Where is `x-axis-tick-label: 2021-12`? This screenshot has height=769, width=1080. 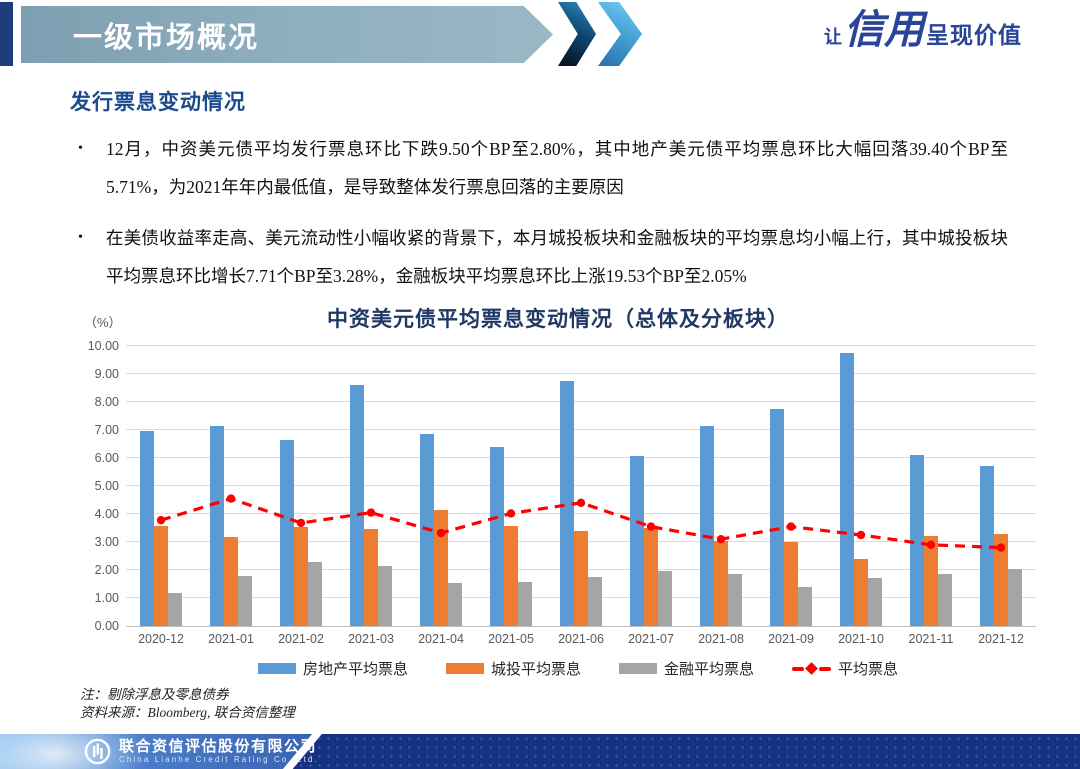
x-axis-tick-label: 2021-12 is located at coordinates (1001, 639).